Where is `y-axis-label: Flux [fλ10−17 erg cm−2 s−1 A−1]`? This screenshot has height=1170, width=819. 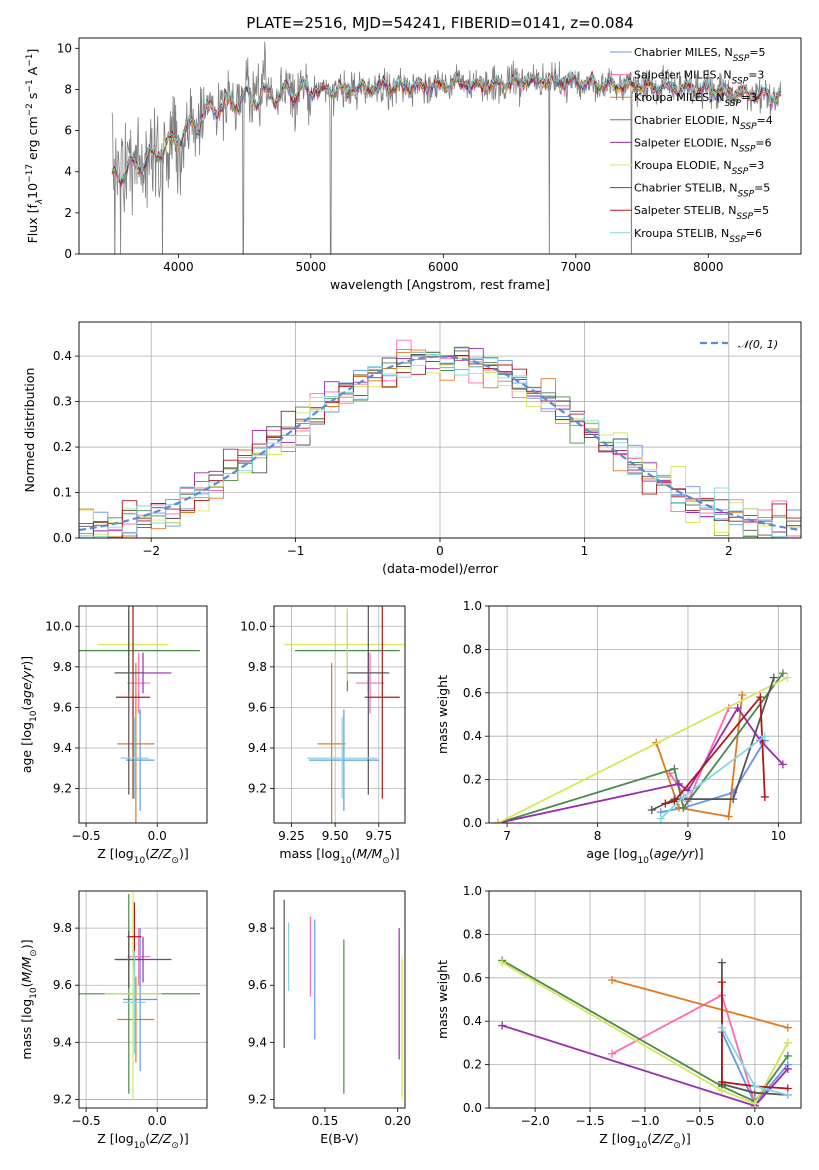 y-axis-label: Flux [fλ10−17 erg cm−2 s−1 A−1] is located at coordinates (35, 146).